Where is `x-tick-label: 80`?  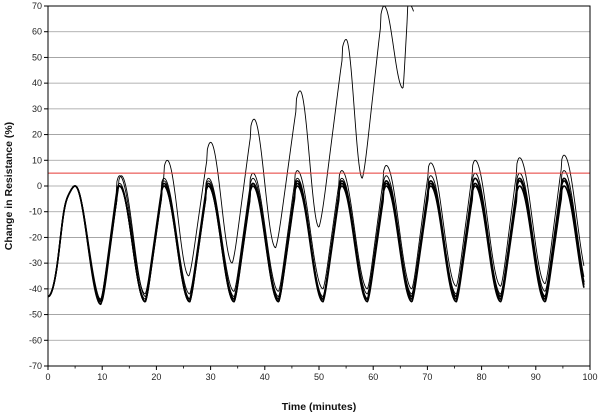
x-tick-label: 80 is located at coordinates (482, 377).